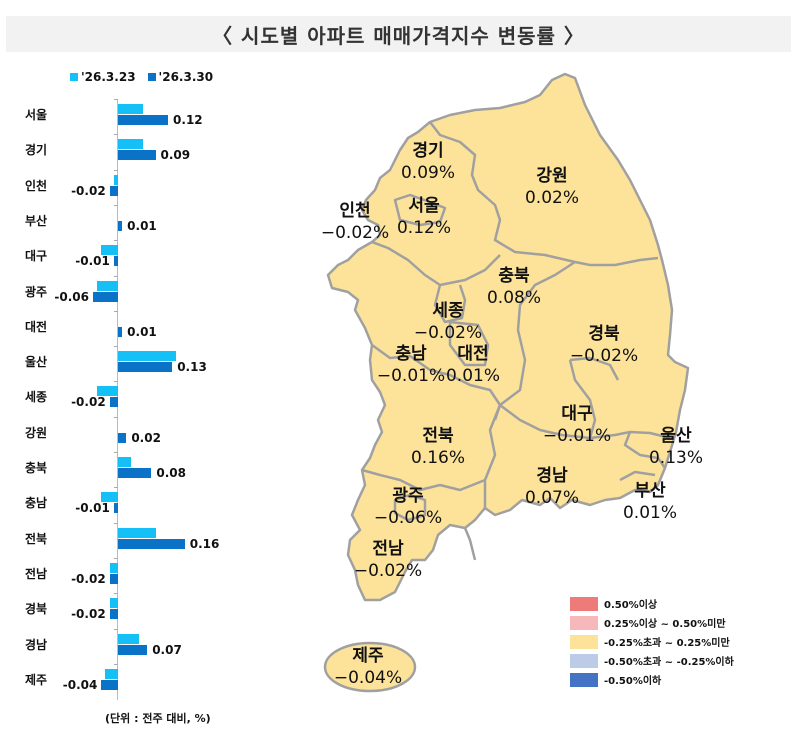 This screenshot has height=733, width=800. What do you see at coordinates (36, 679) in the screenshot?
I see `category-label: 제주` at bounding box center [36, 679].